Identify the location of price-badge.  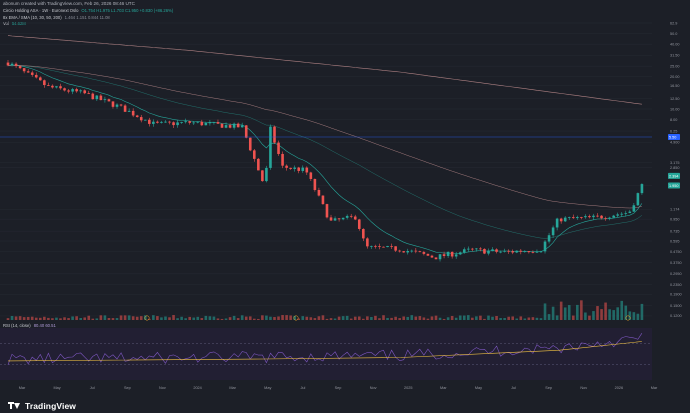
(674, 136).